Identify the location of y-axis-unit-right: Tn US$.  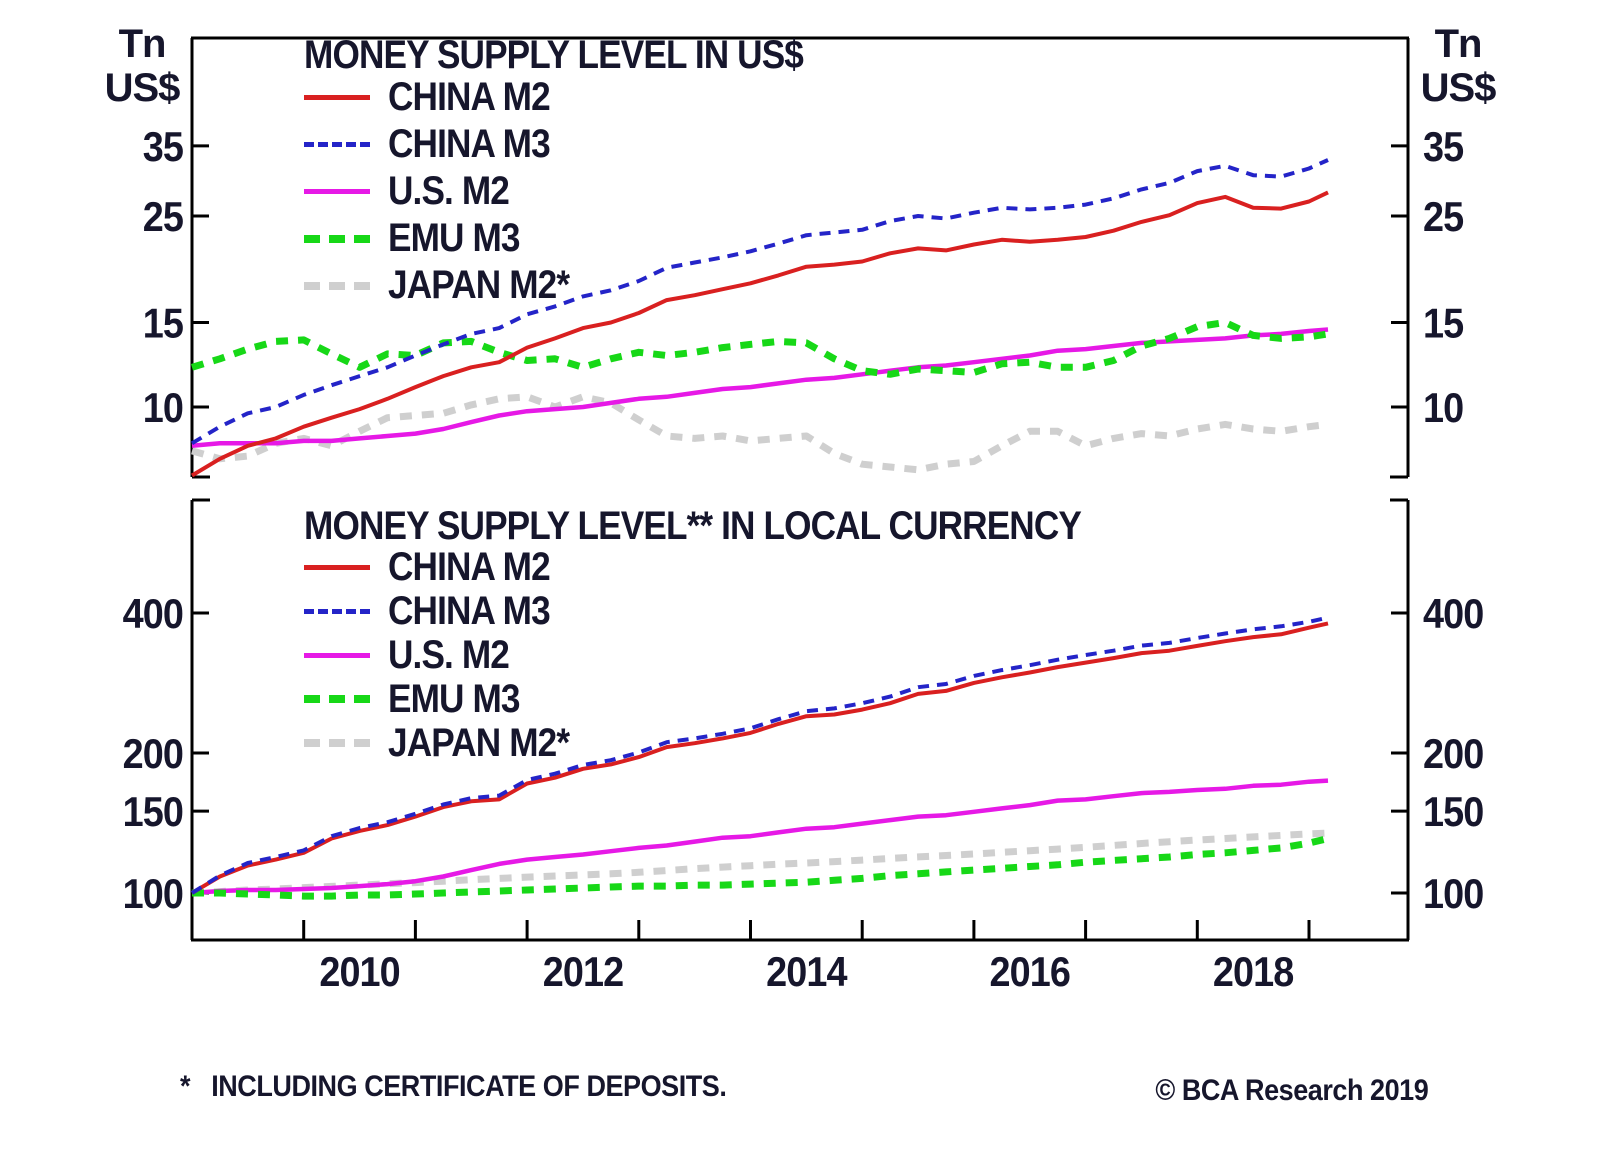
(1458, 66).